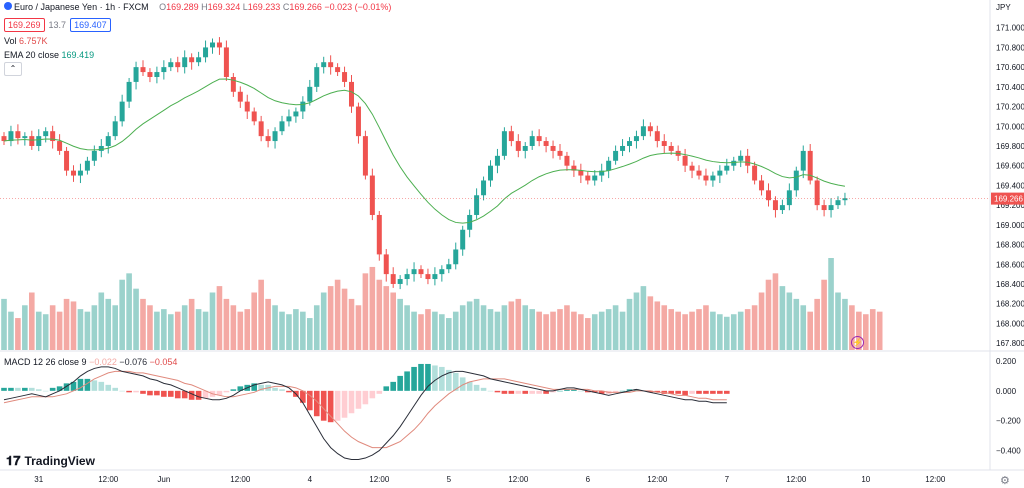 The width and height of the screenshot is (1024, 488). I want to click on collapse-legend-button: ⌃, so click(13, 69).